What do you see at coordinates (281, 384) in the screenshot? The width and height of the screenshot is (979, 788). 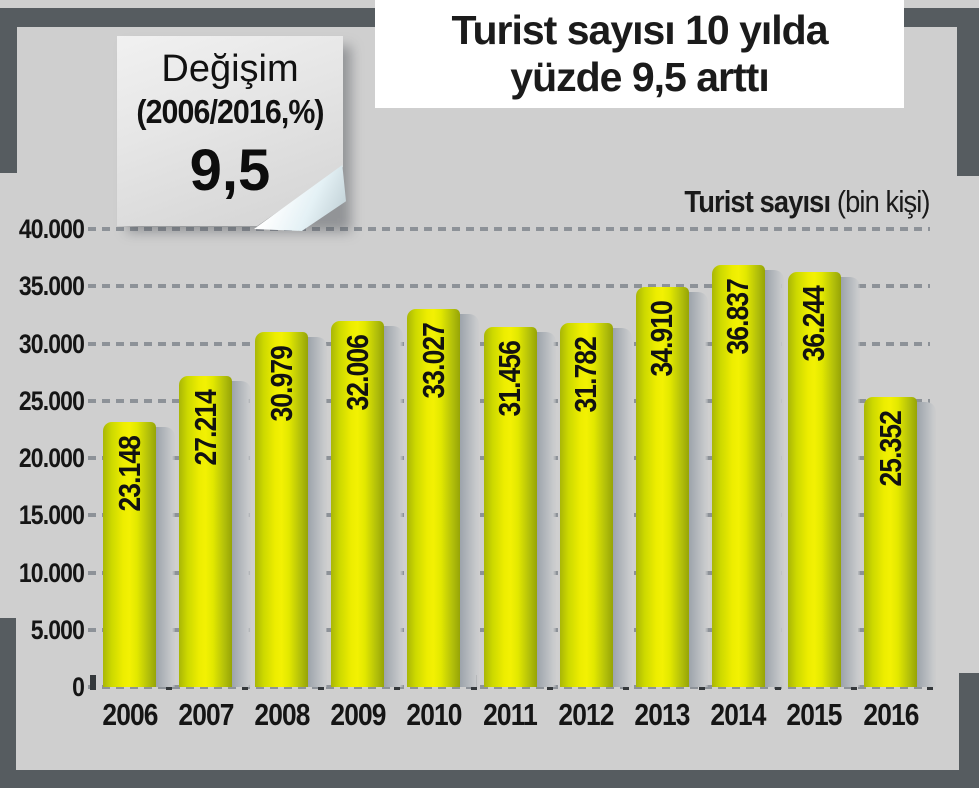 I see `bar-value-label: 30.979` at bounding box center [281, 384].